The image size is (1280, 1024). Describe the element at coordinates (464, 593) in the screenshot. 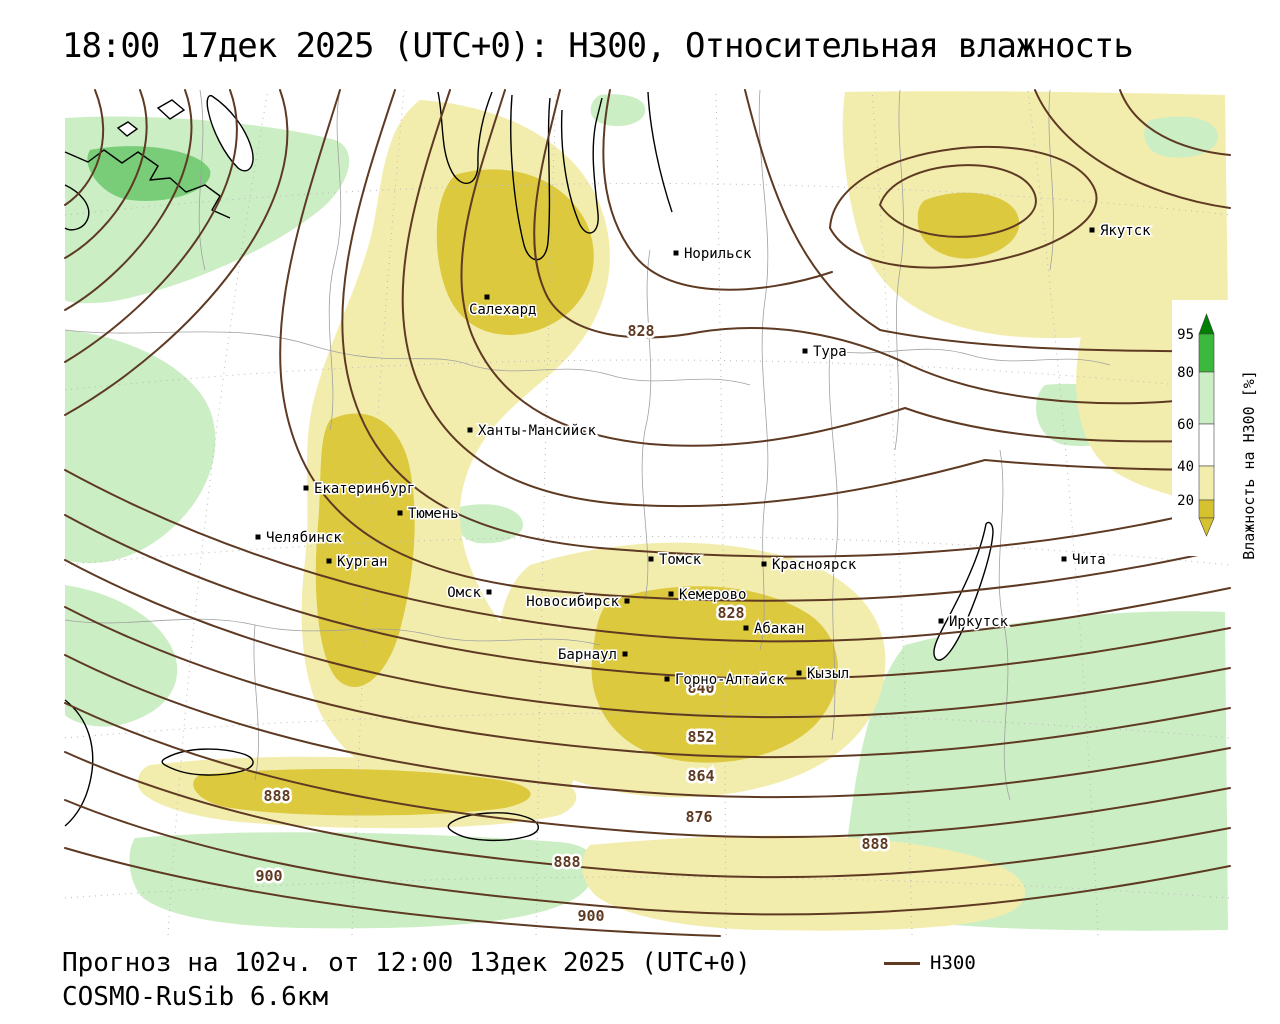

I see `city-label: Омск` at that location.